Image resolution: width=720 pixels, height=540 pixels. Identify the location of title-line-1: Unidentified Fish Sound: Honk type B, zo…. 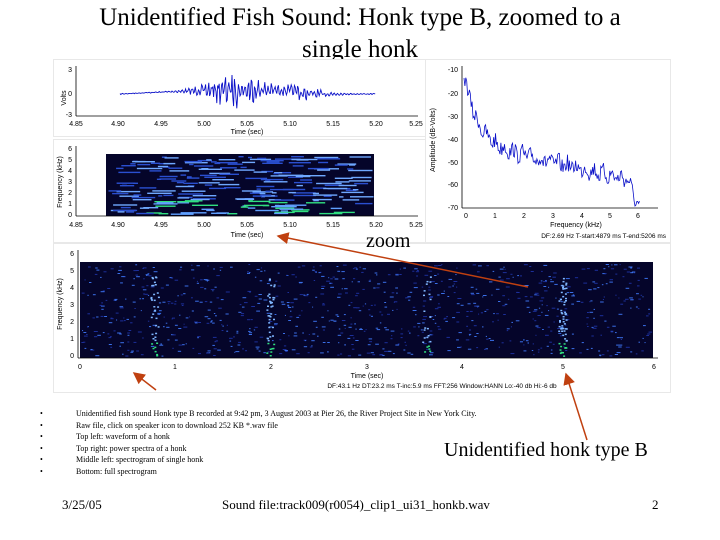
(360, 17).